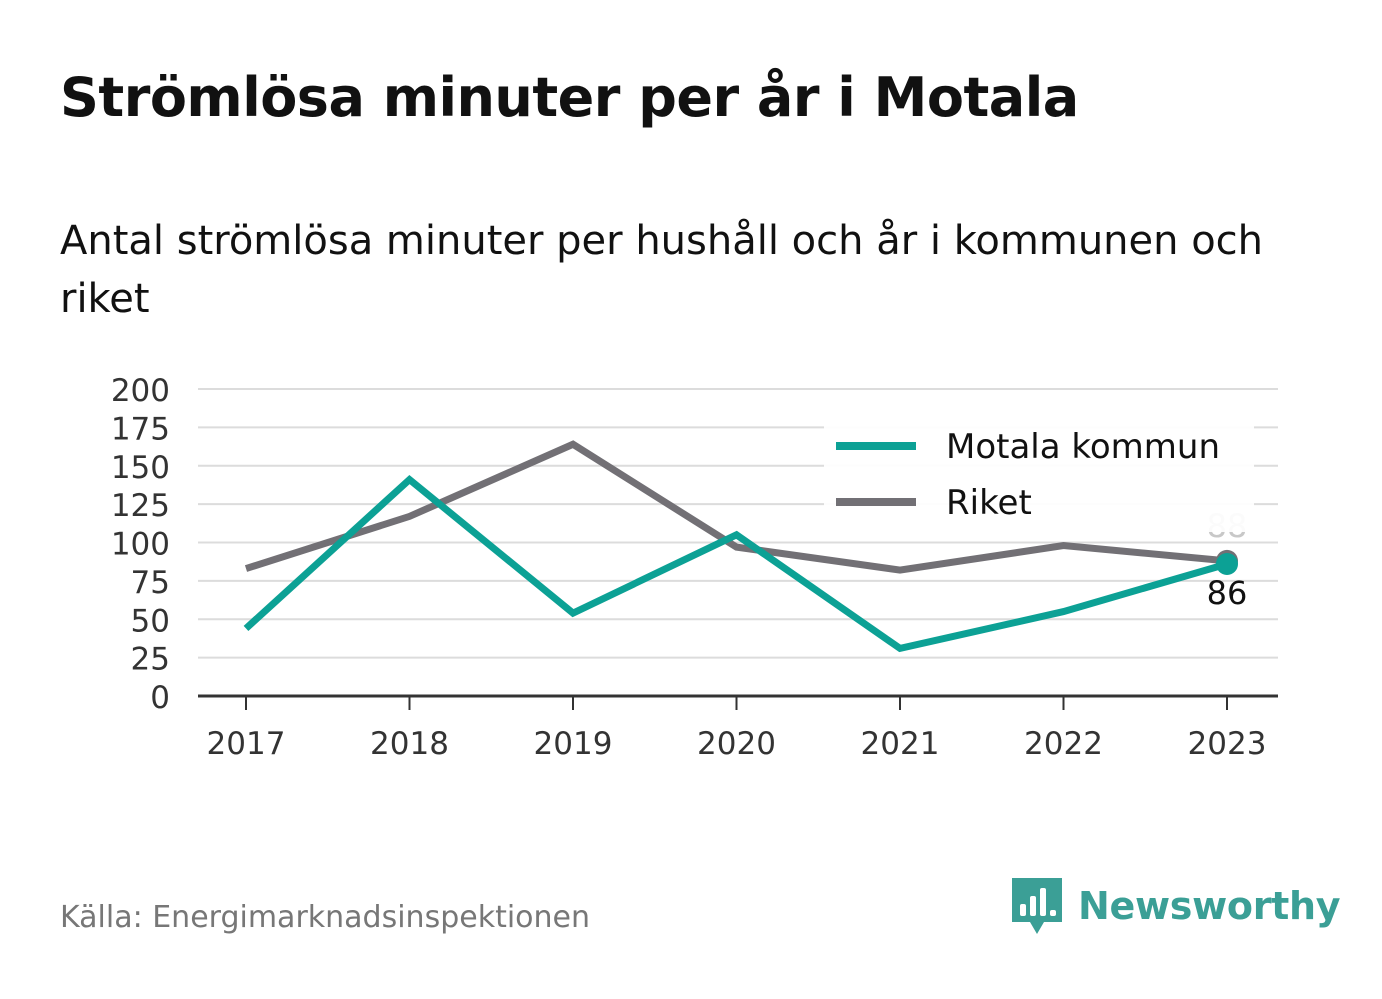 This screenshot has width=1382, height=999. Describe the element at coordinates (140, 506) in the screenshot. I see `y-tick-label: 125` at that location.